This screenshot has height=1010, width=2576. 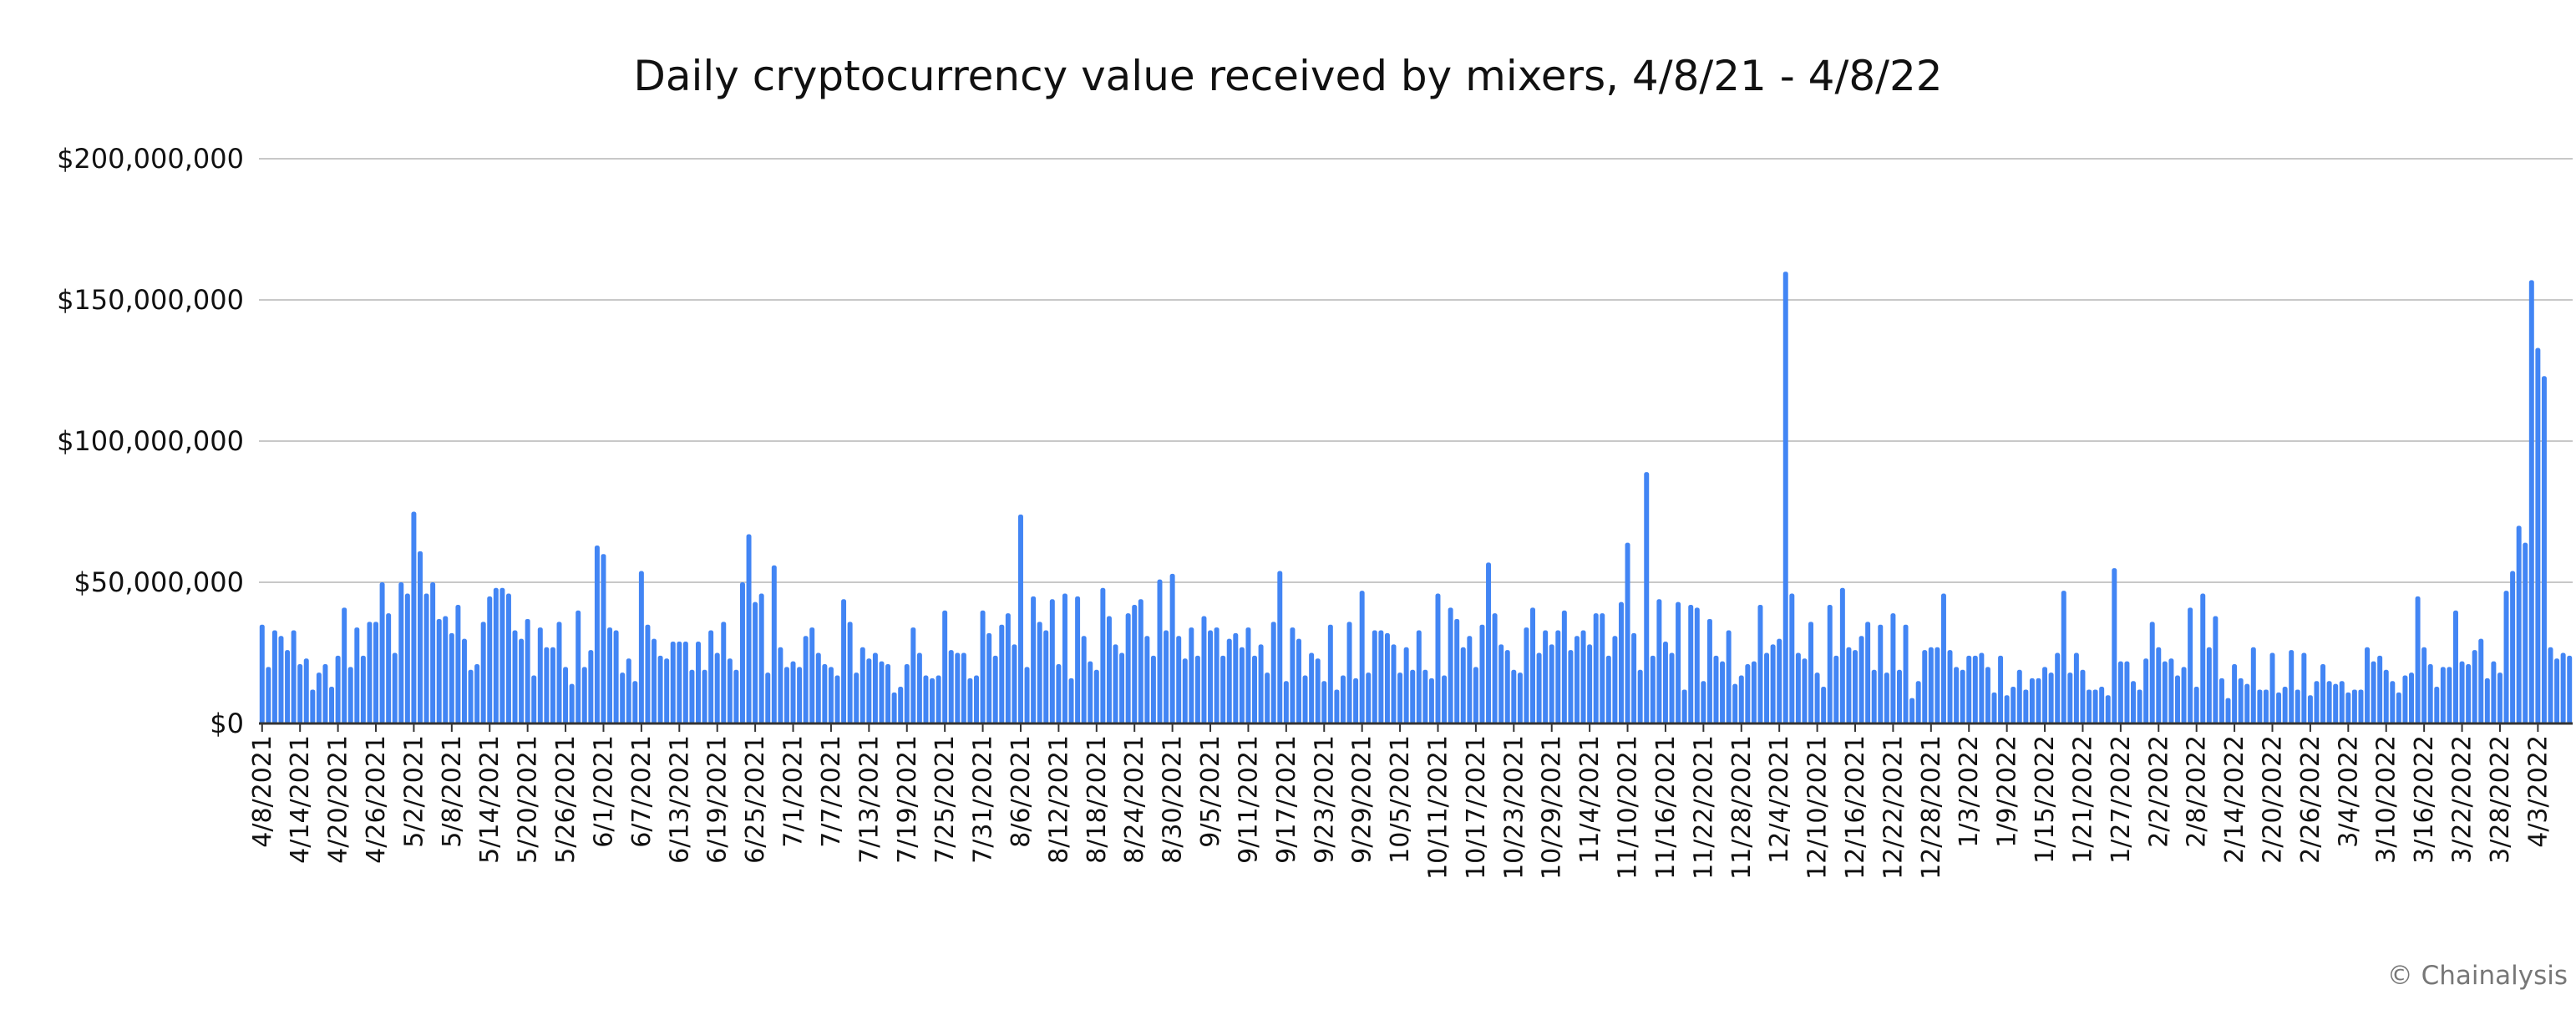 I want to click on x-tick-label: 8/24/2021, so click(x=1134, y=799).